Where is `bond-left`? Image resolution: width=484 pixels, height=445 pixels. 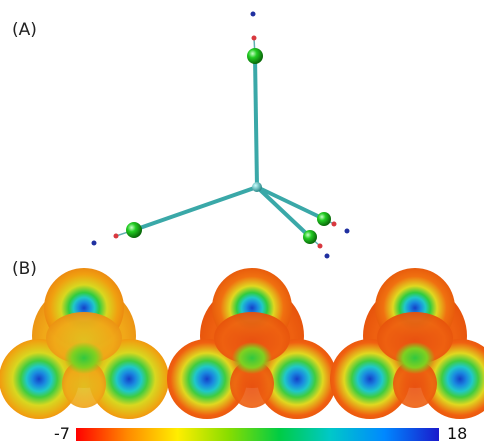 bond-left is located at coordinates (195, 208).